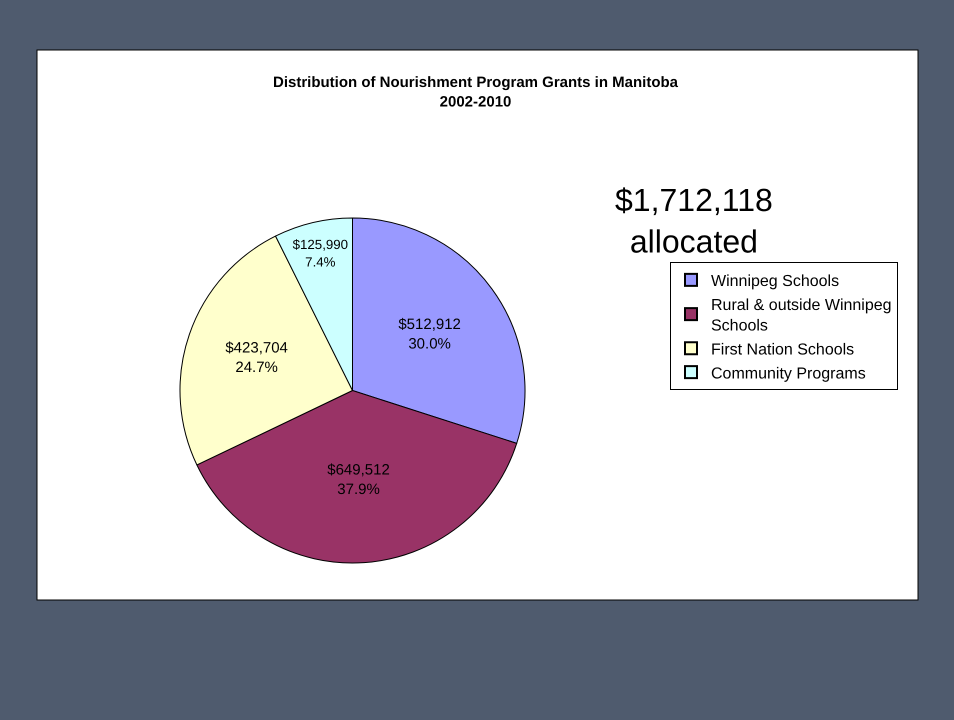 This screenshot has width=954, height=720. Describe the element at coordinates (694, 221) in the screenshot. I see `text: $1,712,118 allocated` at that location.